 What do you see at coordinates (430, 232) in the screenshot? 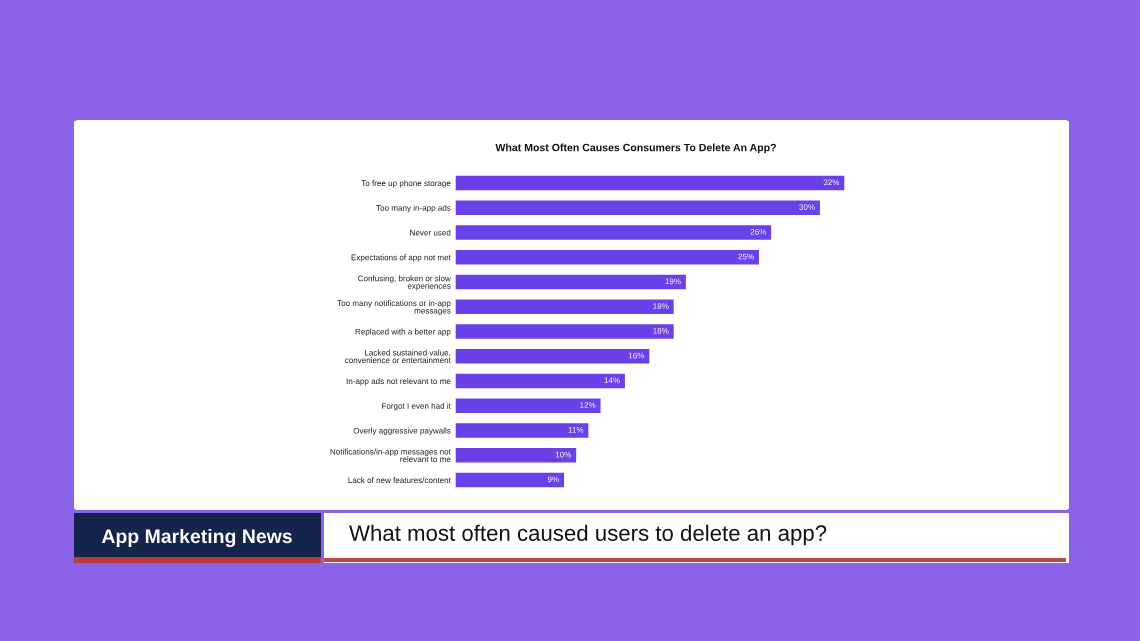
I see `y-tick-label: Never used` at bounding box center [430, 232].